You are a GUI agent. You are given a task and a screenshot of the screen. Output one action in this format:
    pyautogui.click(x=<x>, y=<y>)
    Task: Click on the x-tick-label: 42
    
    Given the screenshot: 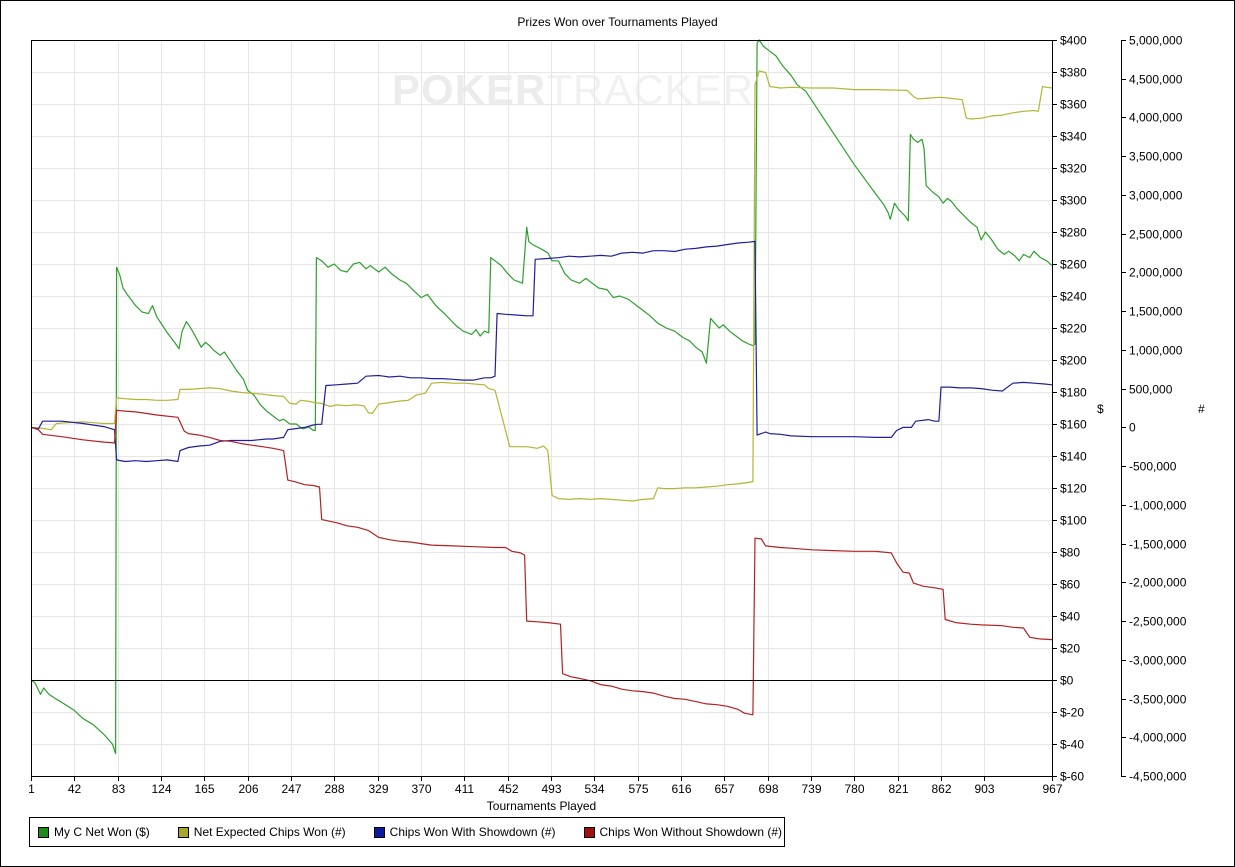 What is the action you would take?
    pyautogui.click(x=75, y=789)
    